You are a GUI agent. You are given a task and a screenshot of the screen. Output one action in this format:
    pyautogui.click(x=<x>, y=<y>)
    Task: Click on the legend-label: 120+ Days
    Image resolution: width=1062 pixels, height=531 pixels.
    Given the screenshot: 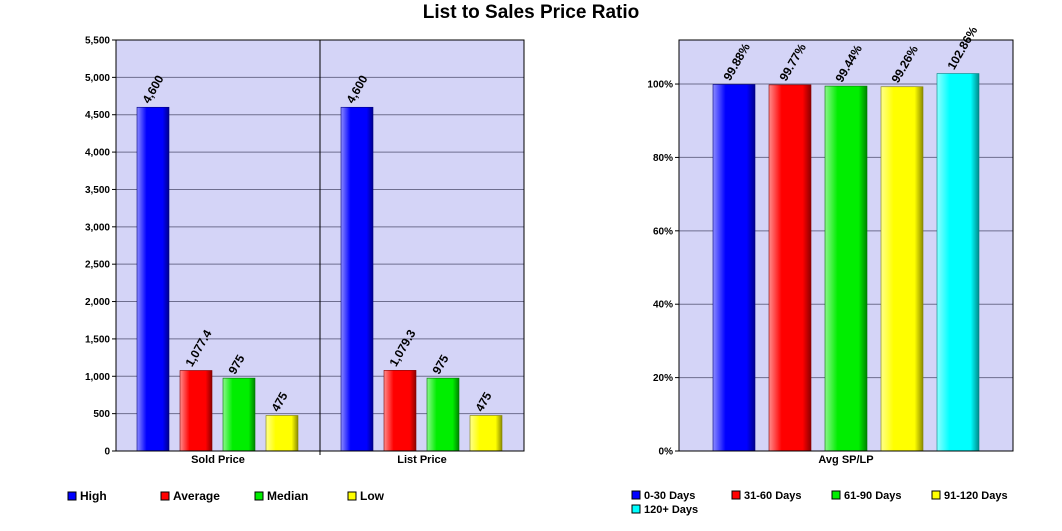 What is the action you would take?
    pyautogui.click(x=671, y=510)
    